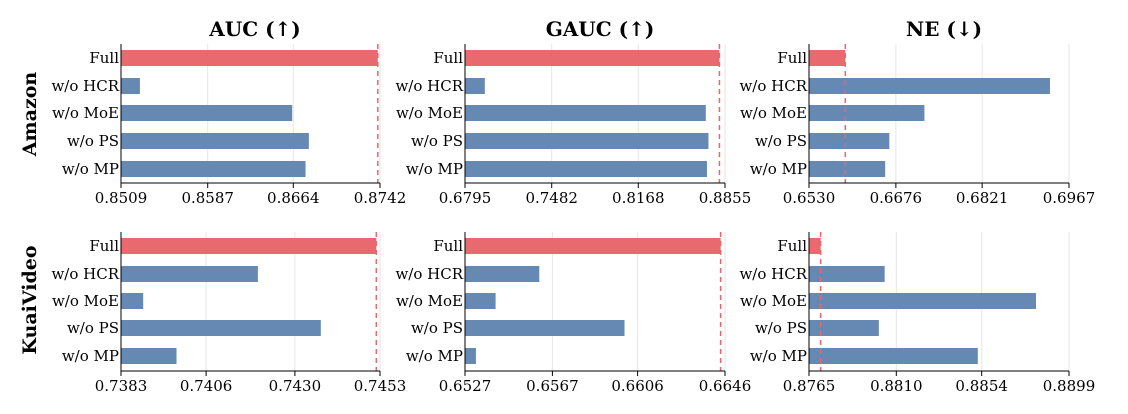 The width and height of the screenshot is (1128, 414). What do you see at coordinates (465, 386) in the screenshot?
I see `x-tick-label: 0.6527` at bounding box center [465, 386].